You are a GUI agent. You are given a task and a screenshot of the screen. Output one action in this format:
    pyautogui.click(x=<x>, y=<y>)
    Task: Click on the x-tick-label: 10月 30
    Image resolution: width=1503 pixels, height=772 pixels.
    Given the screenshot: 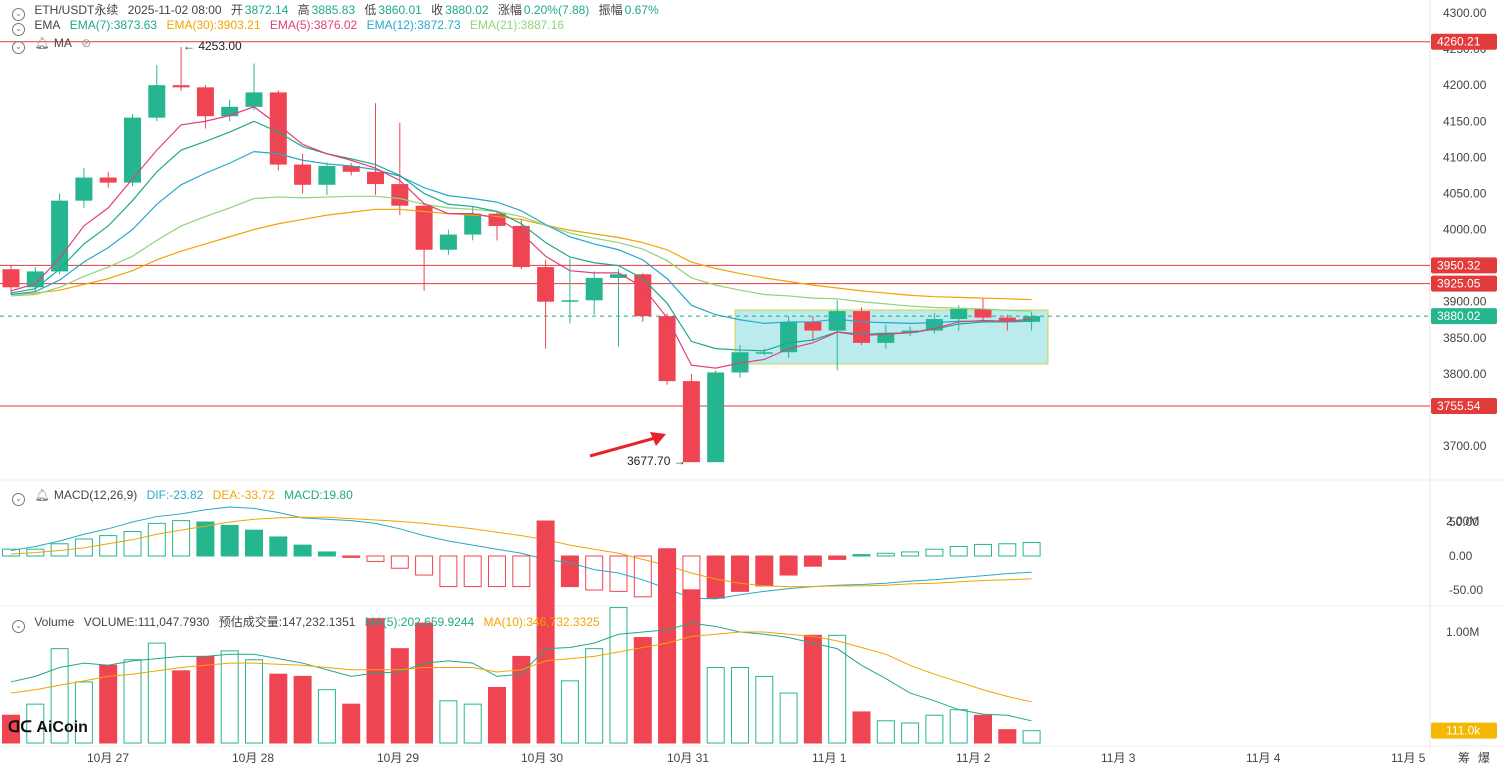 What is the action you would take?
    pyautogui.click(x=542, y=758)
    